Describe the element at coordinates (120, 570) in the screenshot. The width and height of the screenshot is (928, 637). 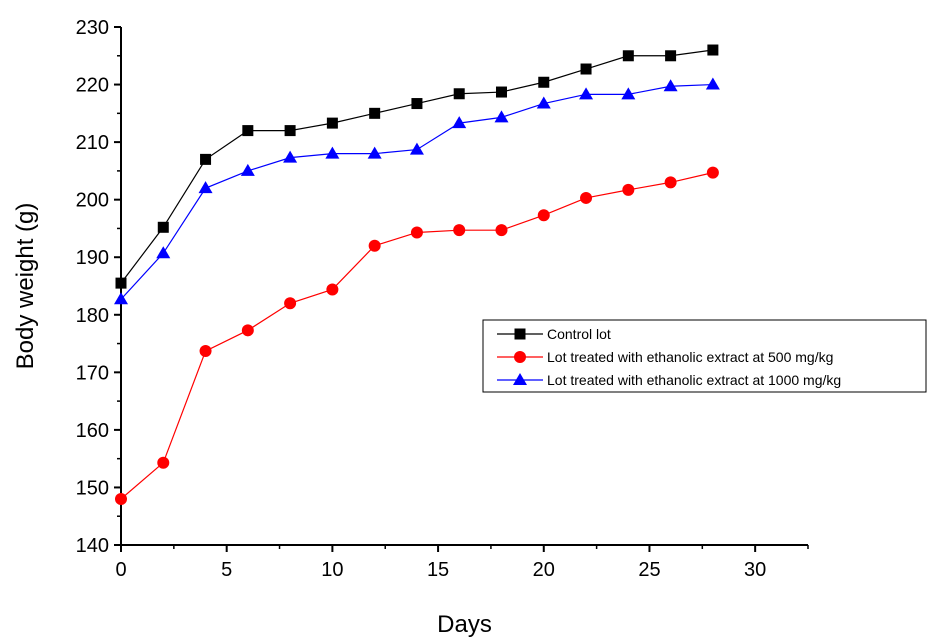
I see `x-tick-label: 0` at that location.